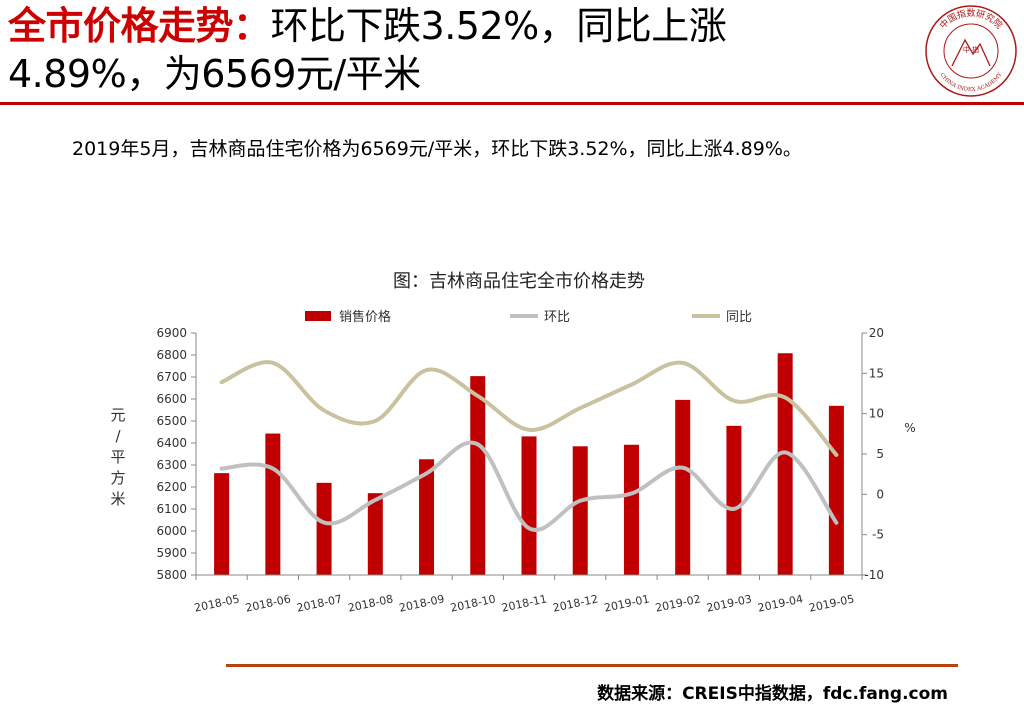  I want to click on page-title: 全市价格走势：环比下跌3.52%，同比上涨 4.89%，为6569元/平米, so click(448, 50).